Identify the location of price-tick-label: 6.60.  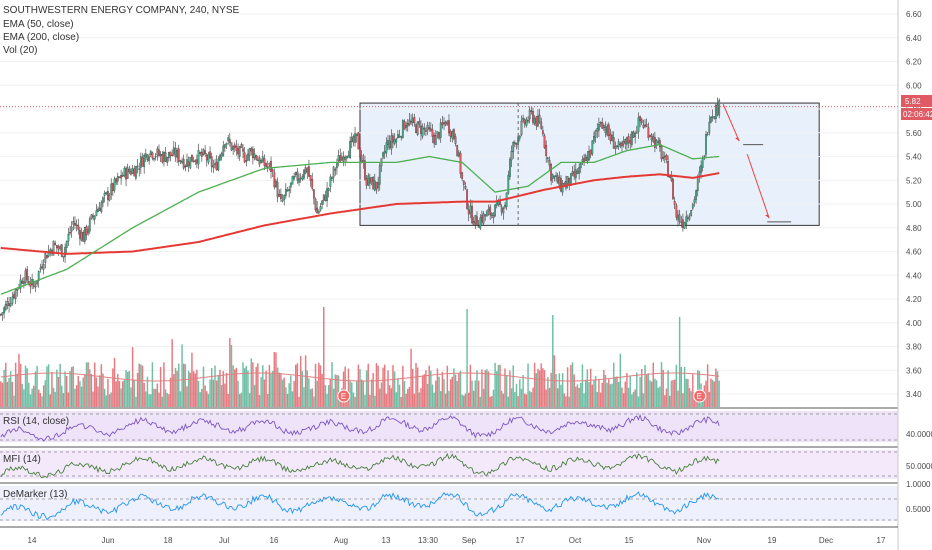
(914, 14).